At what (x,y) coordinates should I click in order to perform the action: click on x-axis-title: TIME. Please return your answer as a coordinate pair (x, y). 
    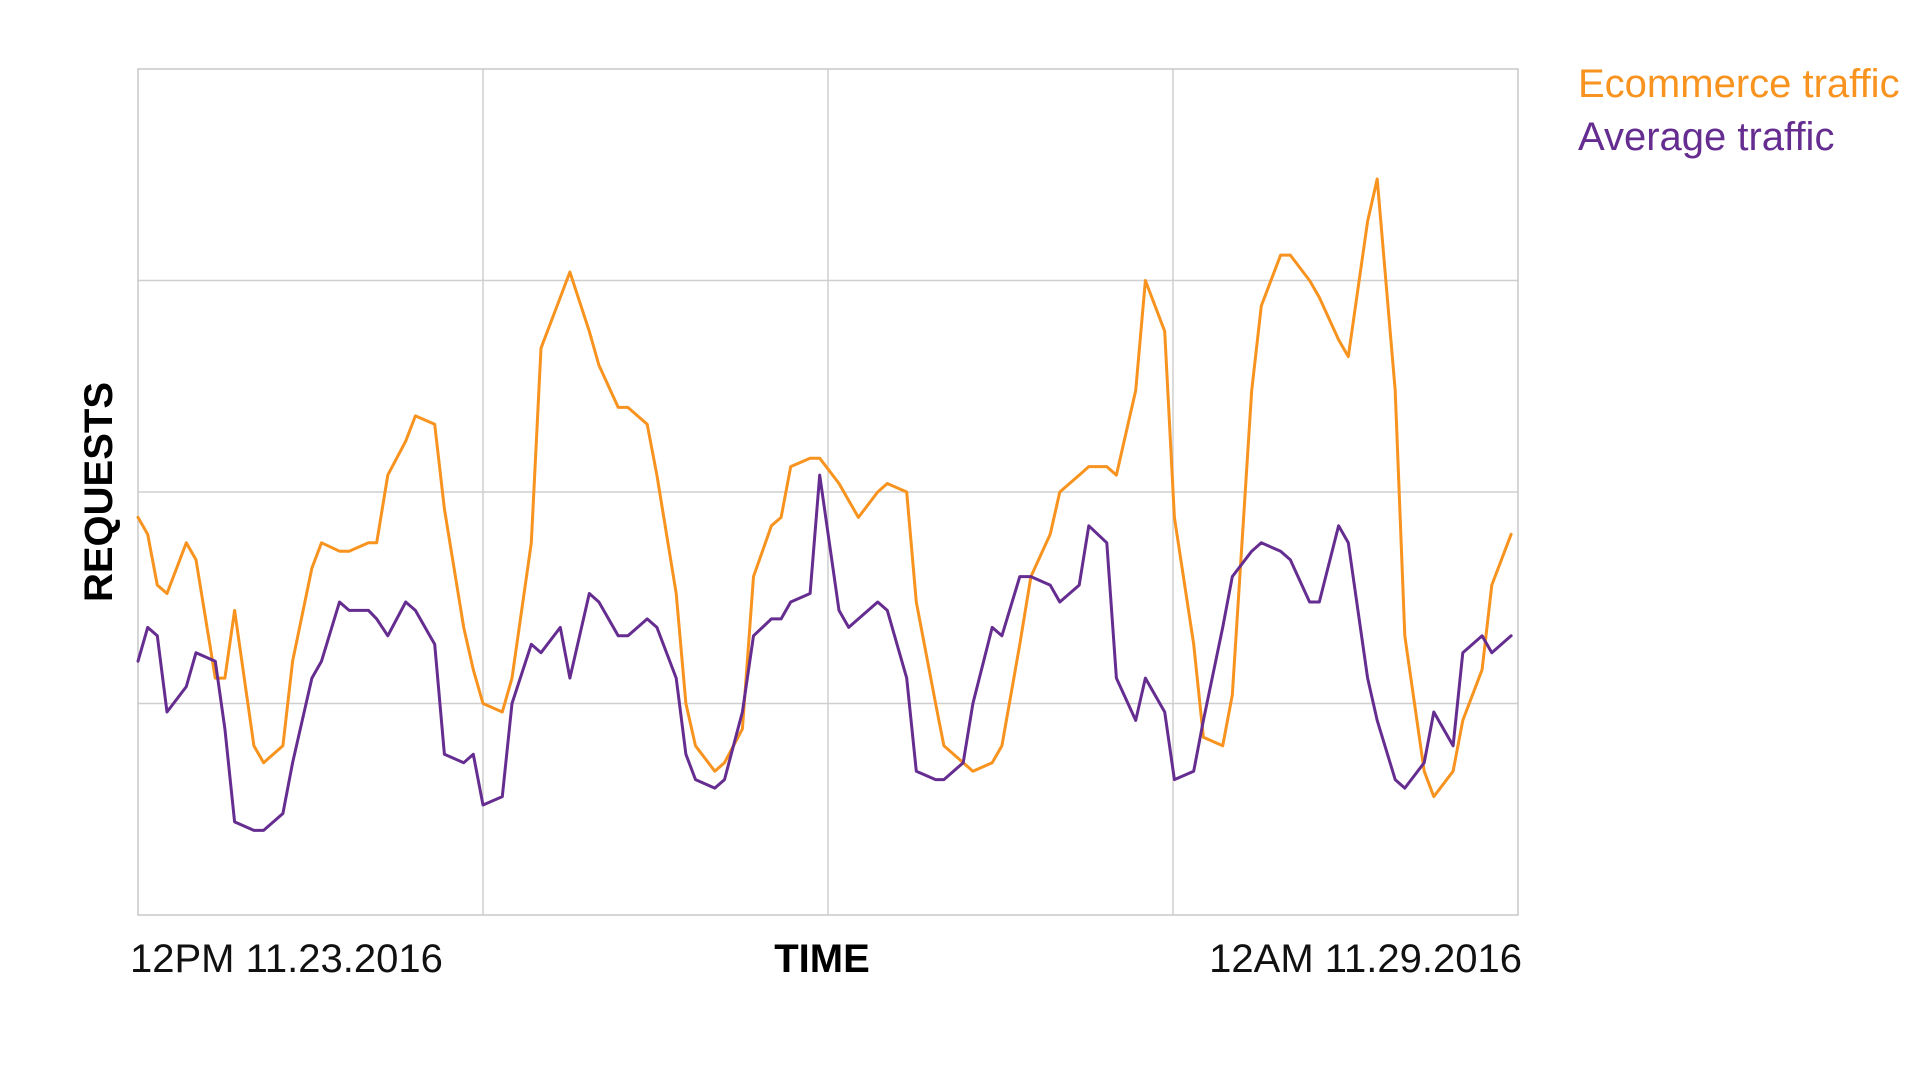
    Looking at the image, I should click on (822, 959).